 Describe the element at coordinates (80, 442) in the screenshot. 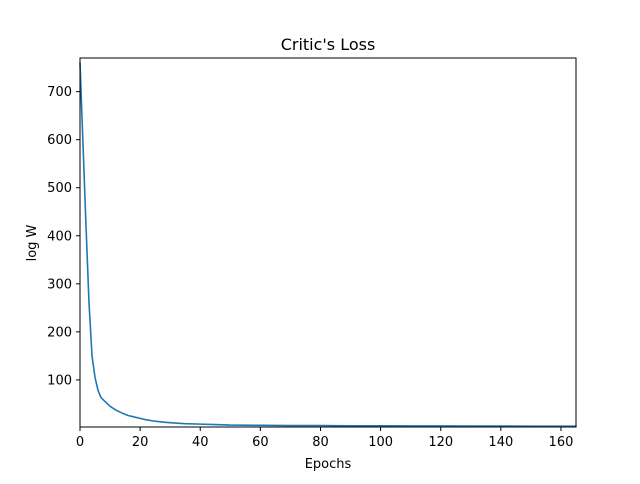

I see `x-tick-label: 0` at that location.